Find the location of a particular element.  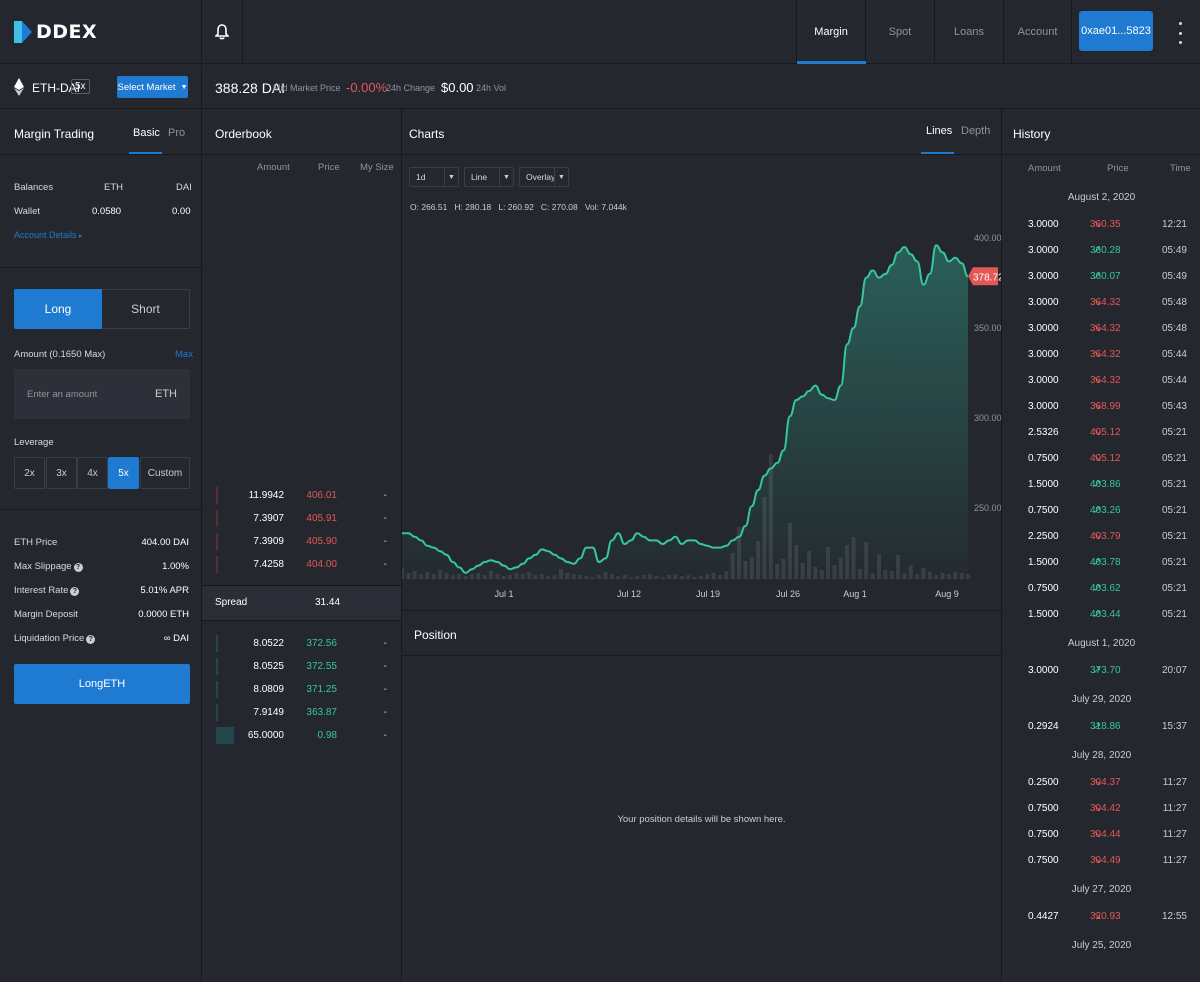

leverage-option-4x: 4x is located at coordinates (92, 473).